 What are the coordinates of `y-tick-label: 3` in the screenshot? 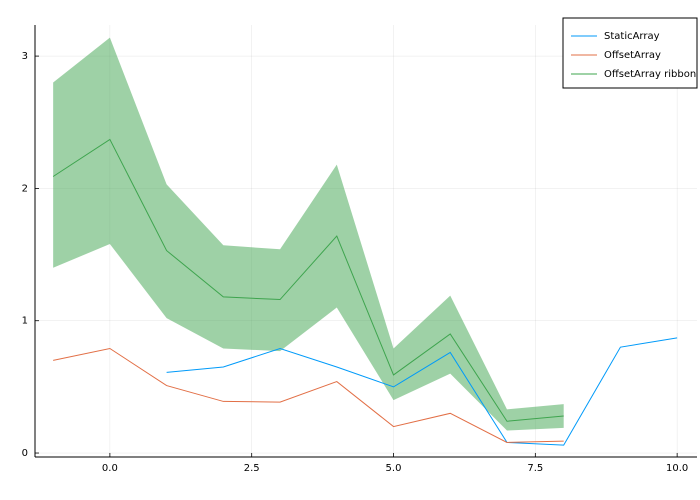 It's located at (25, 56).